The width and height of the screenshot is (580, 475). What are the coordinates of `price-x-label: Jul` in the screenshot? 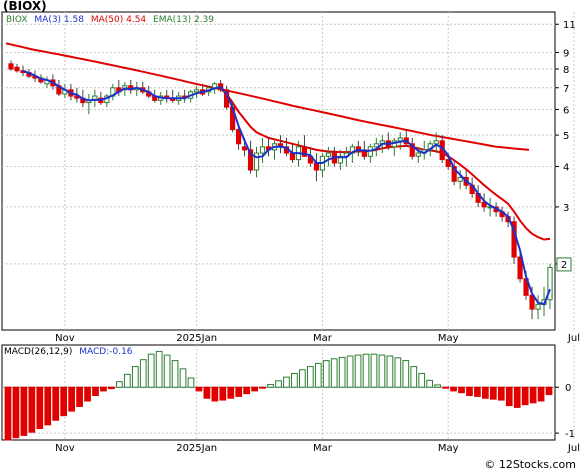 It's located at (573, 338).